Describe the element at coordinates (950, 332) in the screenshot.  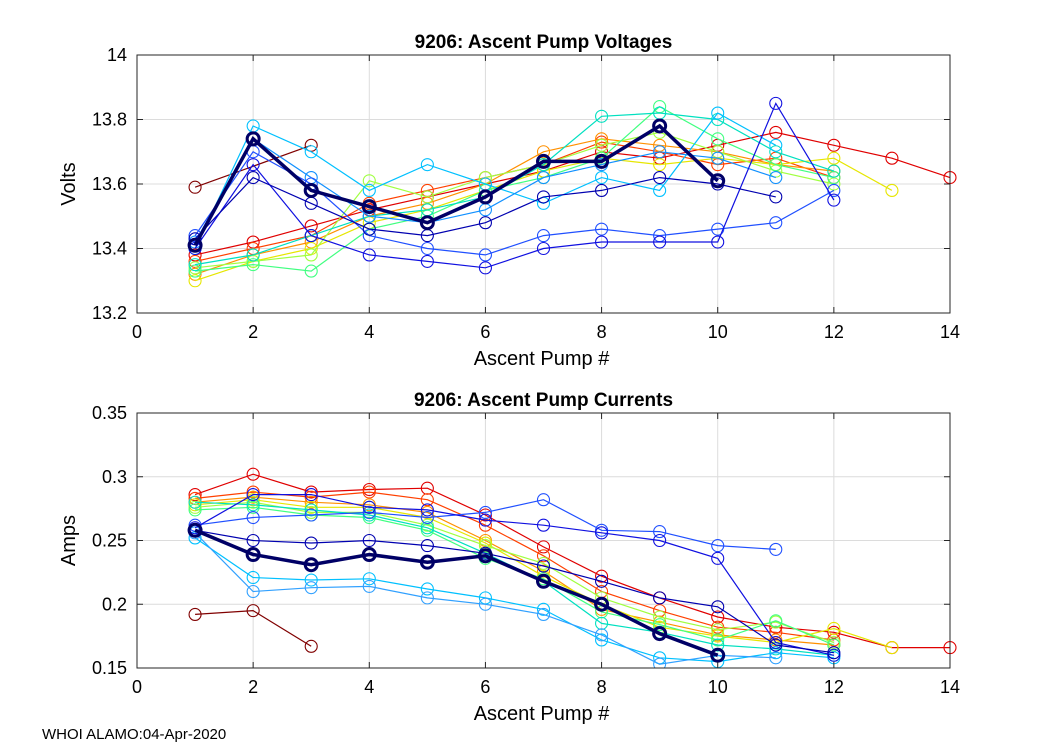
I see `x-tick-label: 14` at that location.